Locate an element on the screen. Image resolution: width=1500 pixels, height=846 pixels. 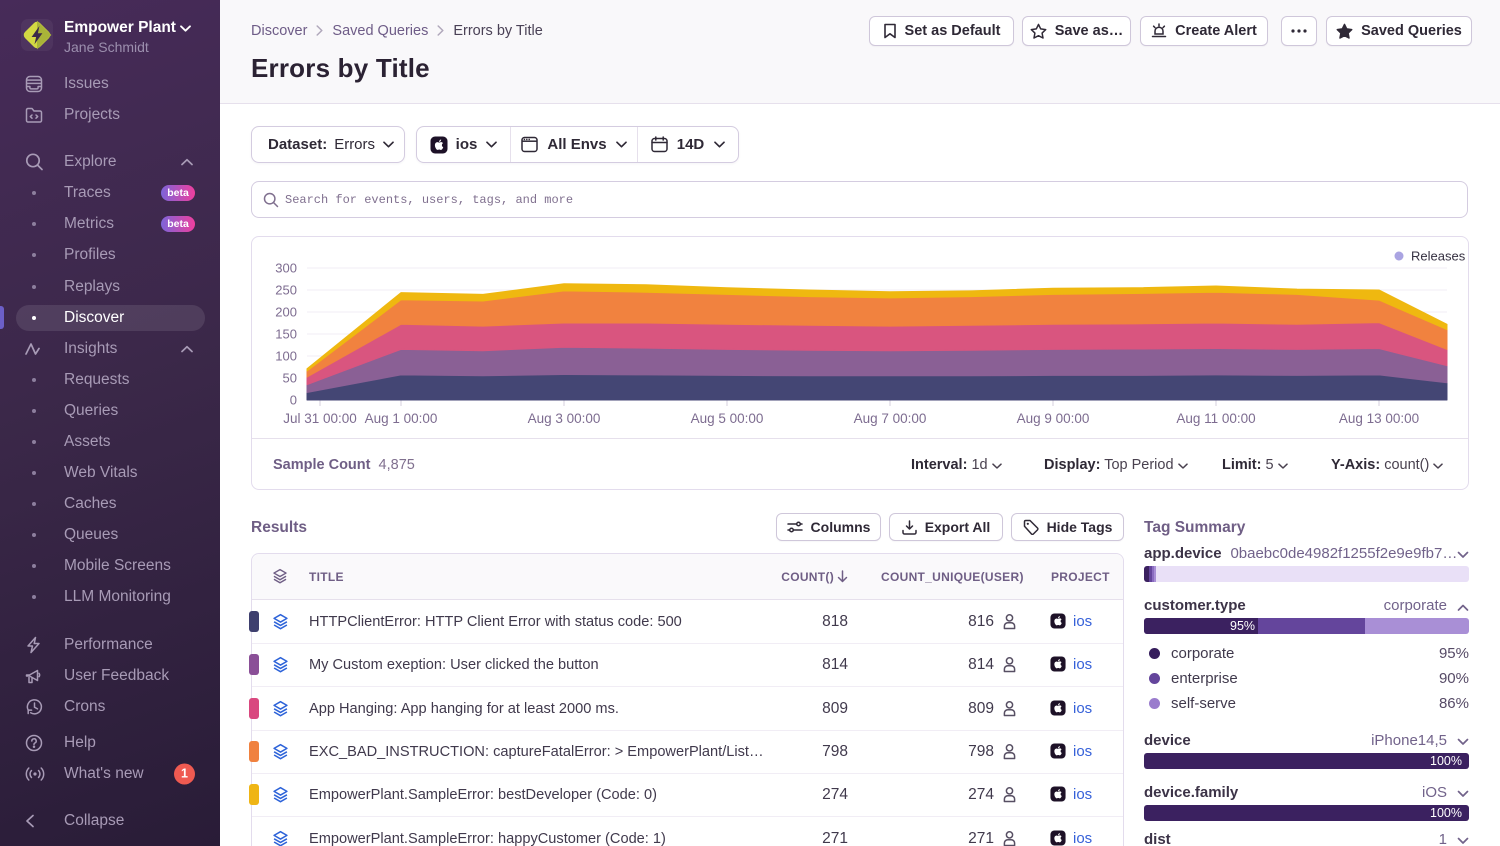
svg-text: Jul 31 00:00 is located at coordinates (320, 418).